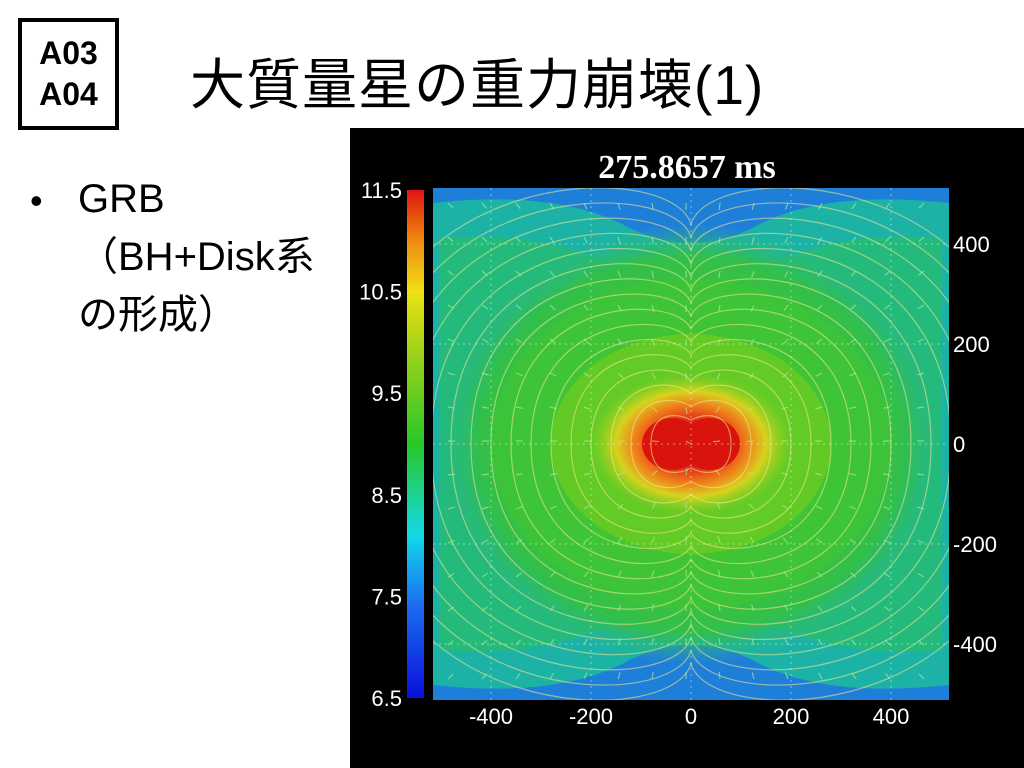  Describe the element at coordinates (591, 716) in the screenshot. I see `x-tick-1: -200` at that location.